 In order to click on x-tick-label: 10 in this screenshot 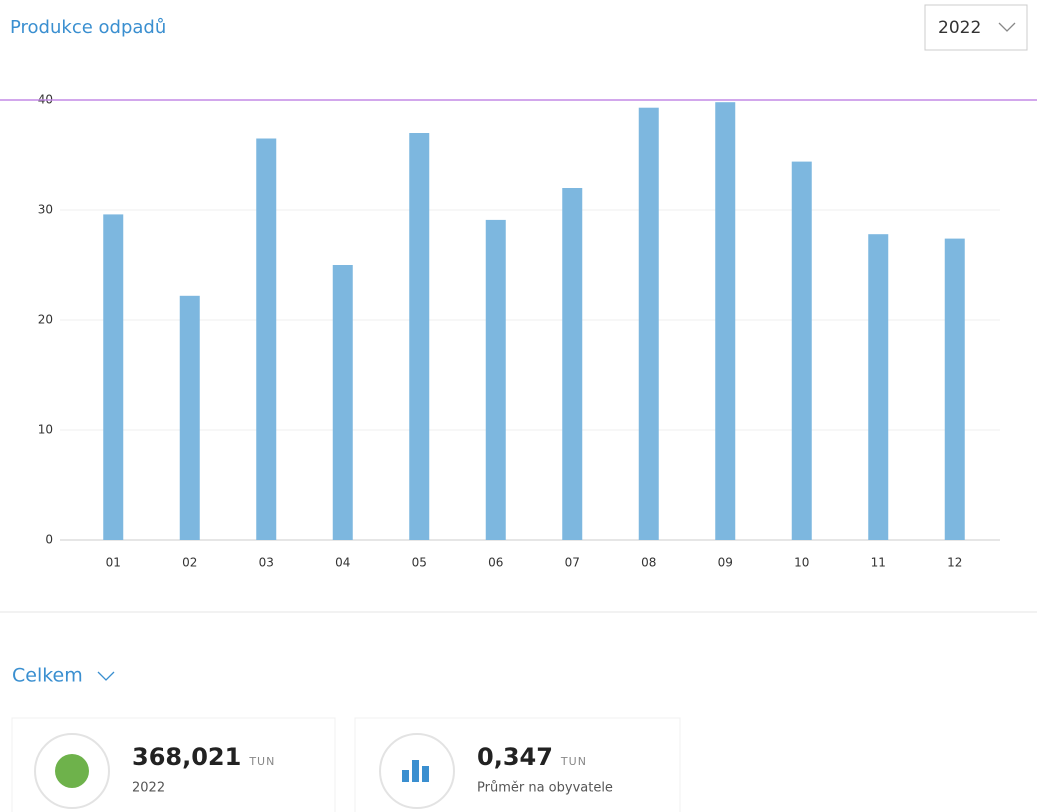, I will do `click(801, 563)`.